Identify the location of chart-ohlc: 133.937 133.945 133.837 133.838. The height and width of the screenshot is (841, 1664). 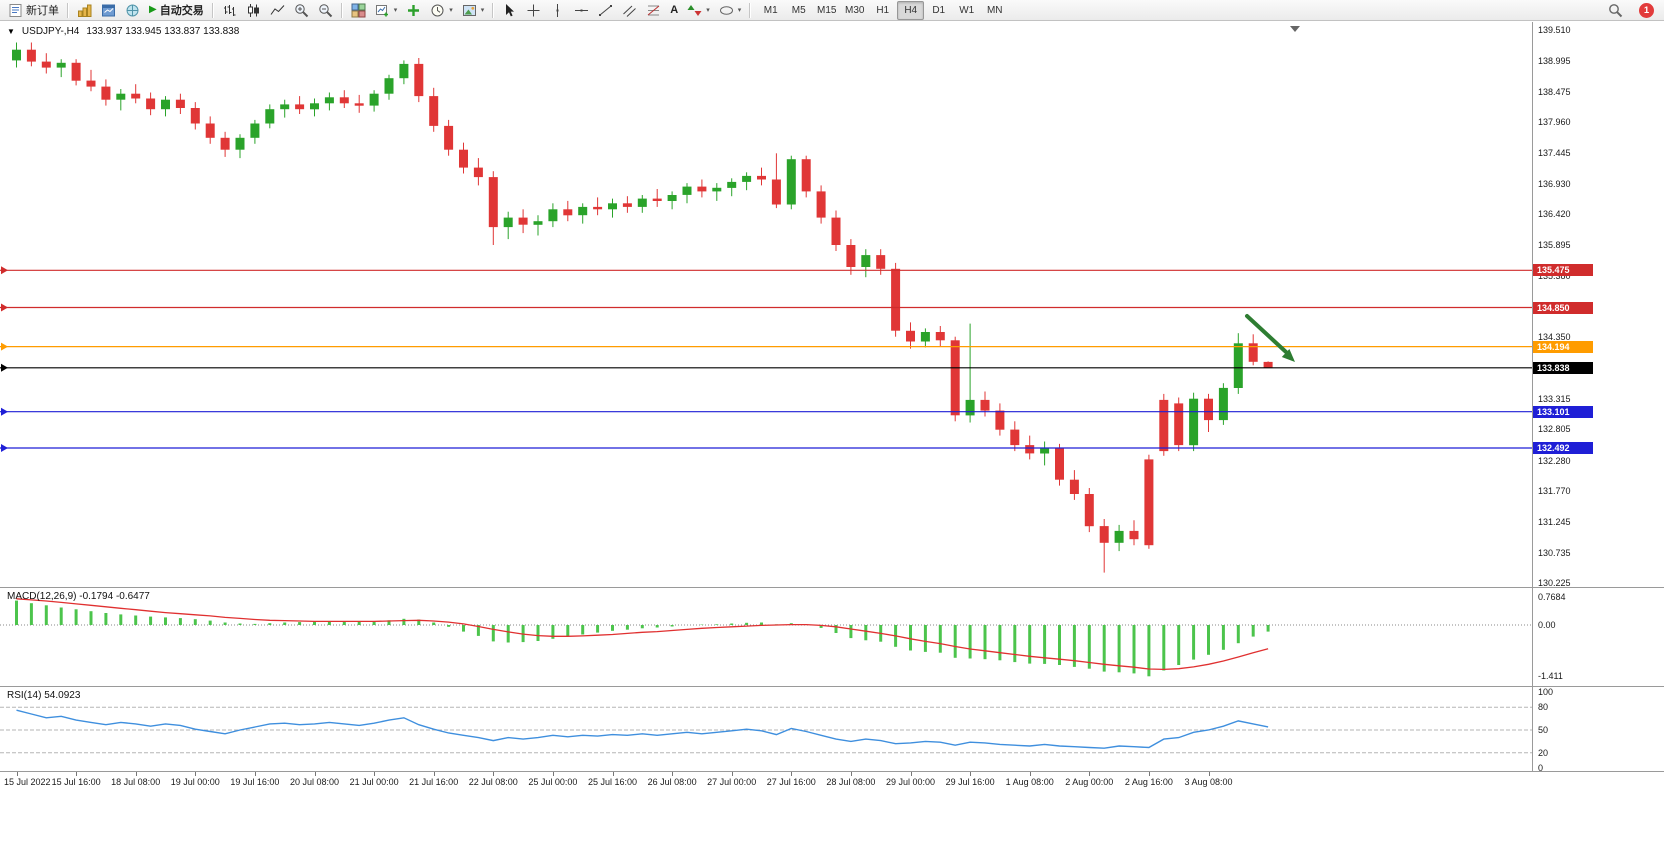
(163, 31).